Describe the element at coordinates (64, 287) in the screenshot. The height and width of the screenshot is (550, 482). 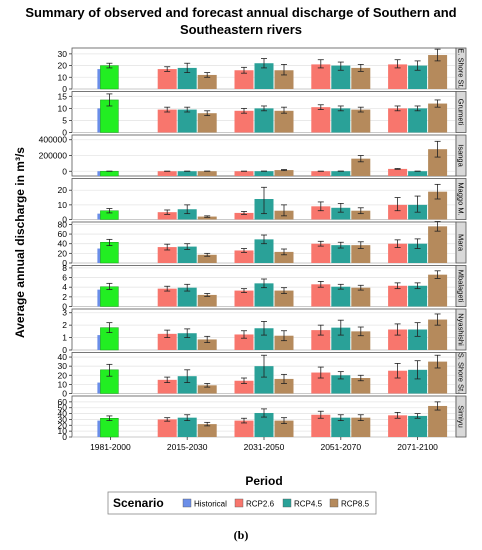
I see `y-tick-label: 4` at that location.